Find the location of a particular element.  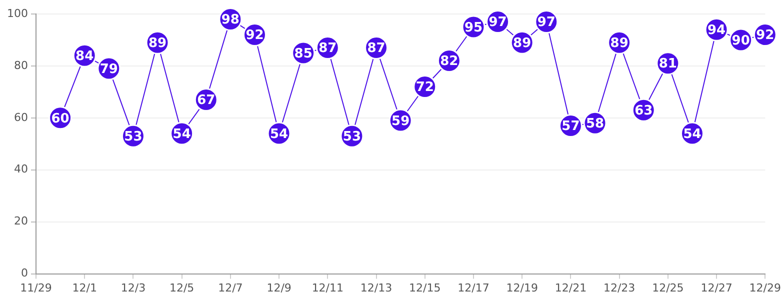

data-label: 95 is located at coordinates (473, 28).